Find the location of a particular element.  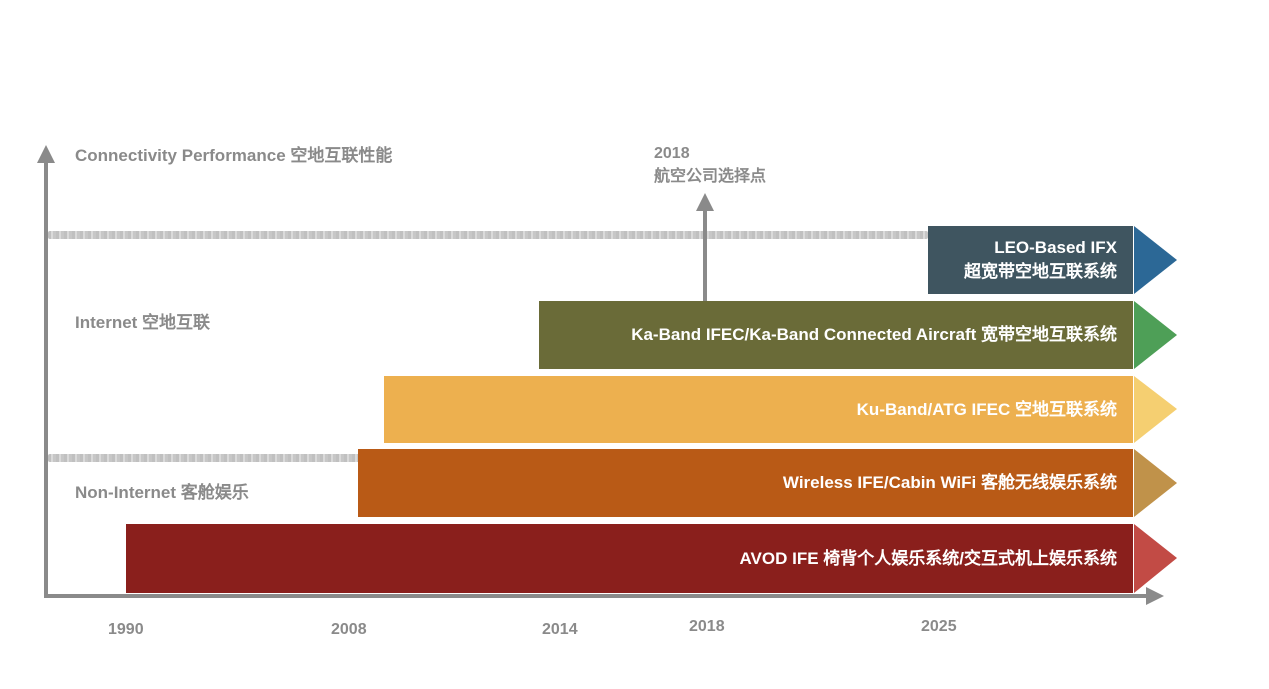

region-label-non-internet: Non-Internet 客舱娱乐 is located at coordinates (162, 492).